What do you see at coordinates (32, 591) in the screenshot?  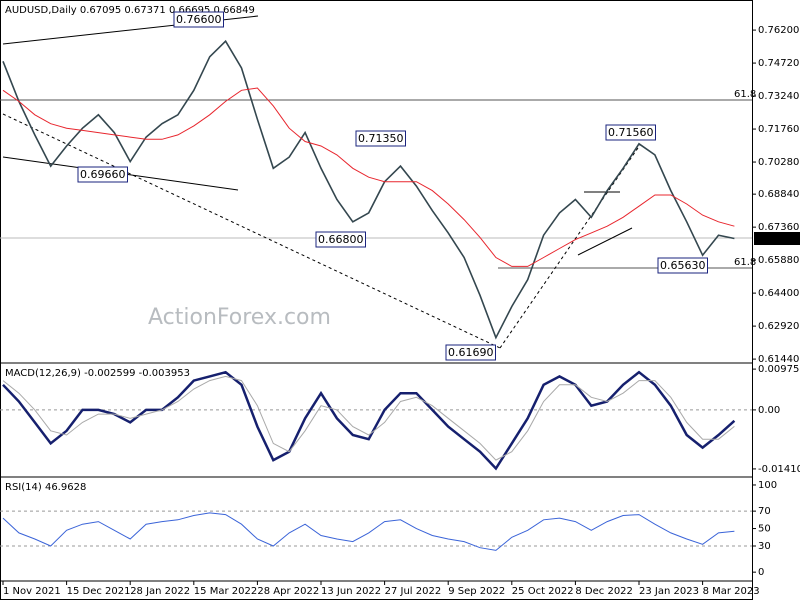 I see `x-tick-label: 1 Nov 2021` at bounding box center [32, 591].